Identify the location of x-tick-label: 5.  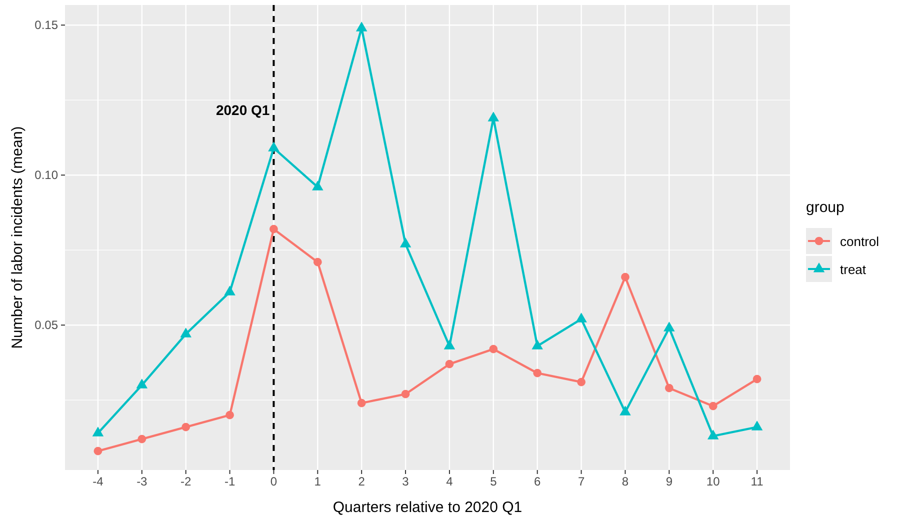
(494, 481).